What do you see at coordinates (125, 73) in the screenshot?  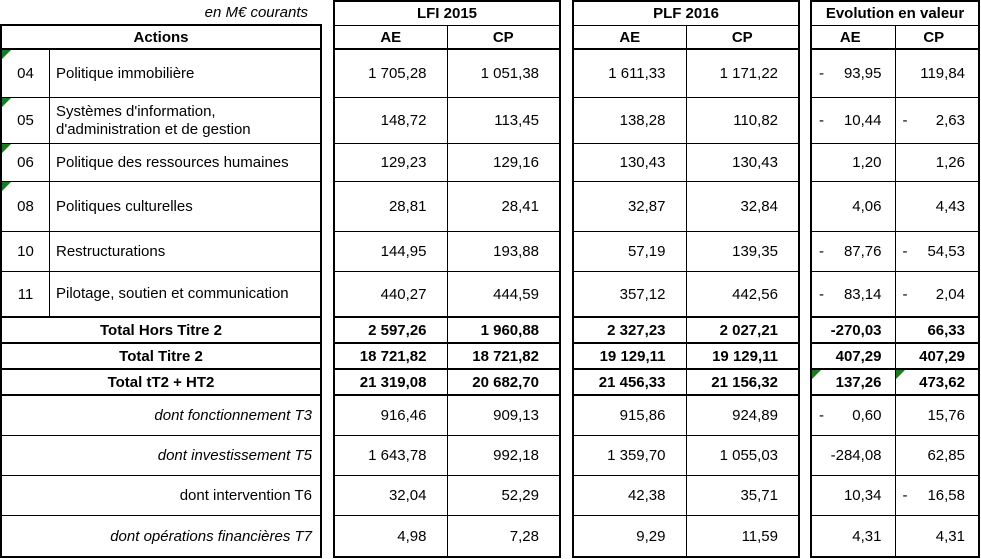 I see `action-label-cell: Politique immobilière` at bounding box center [125, 73].